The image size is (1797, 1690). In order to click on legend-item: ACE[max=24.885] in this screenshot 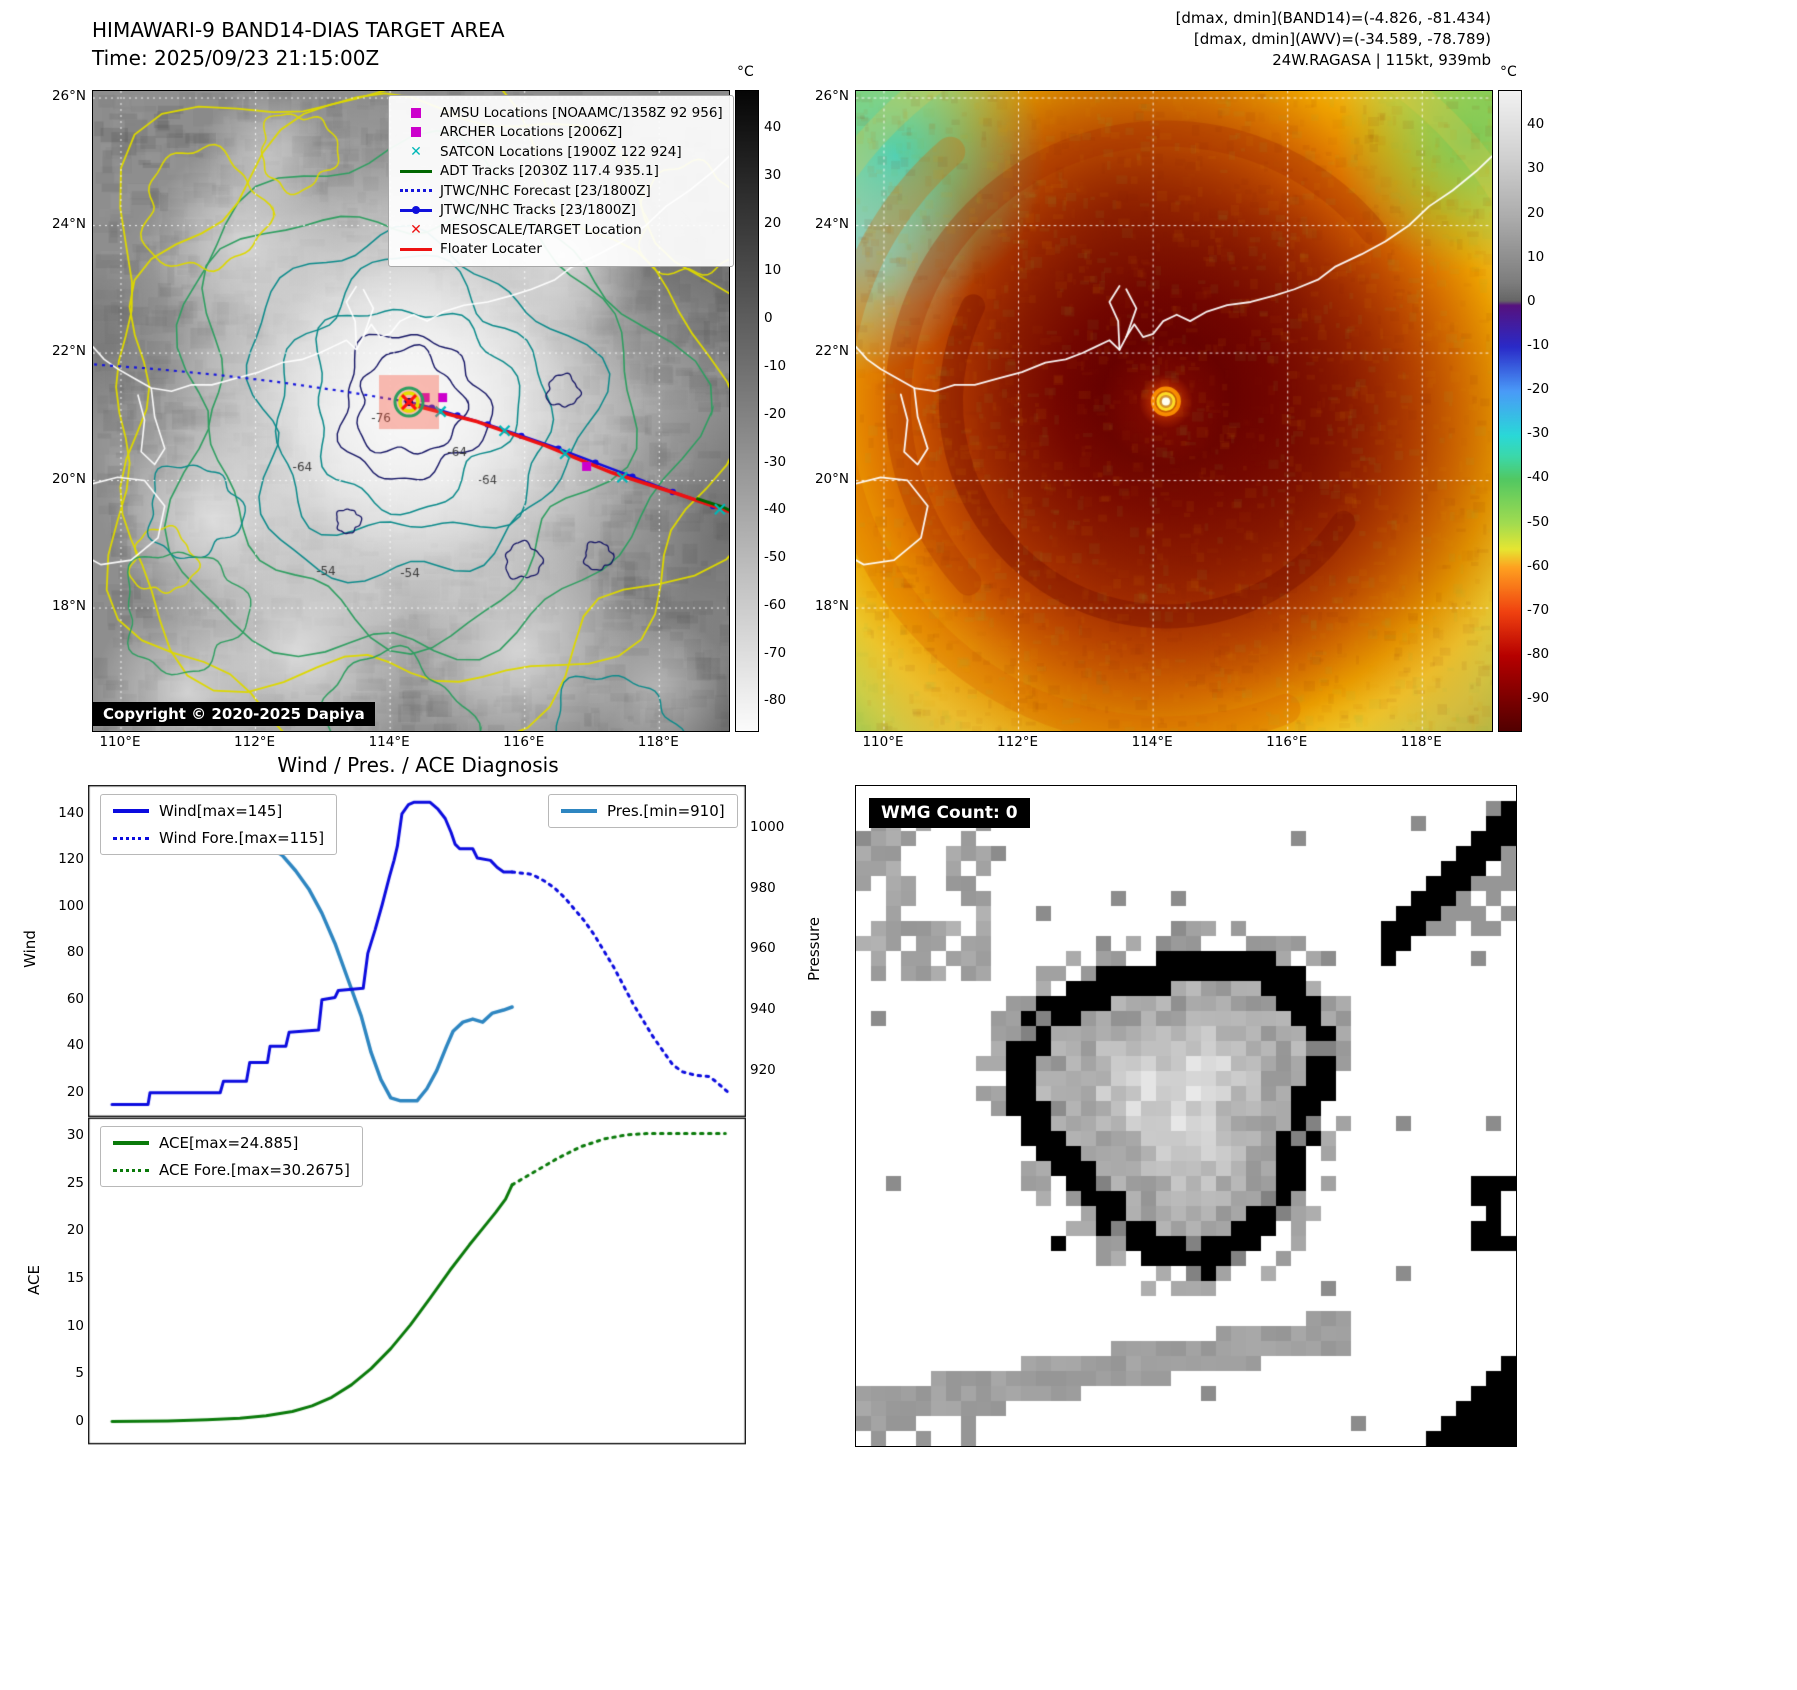, I will do `click(231, 1143)`.